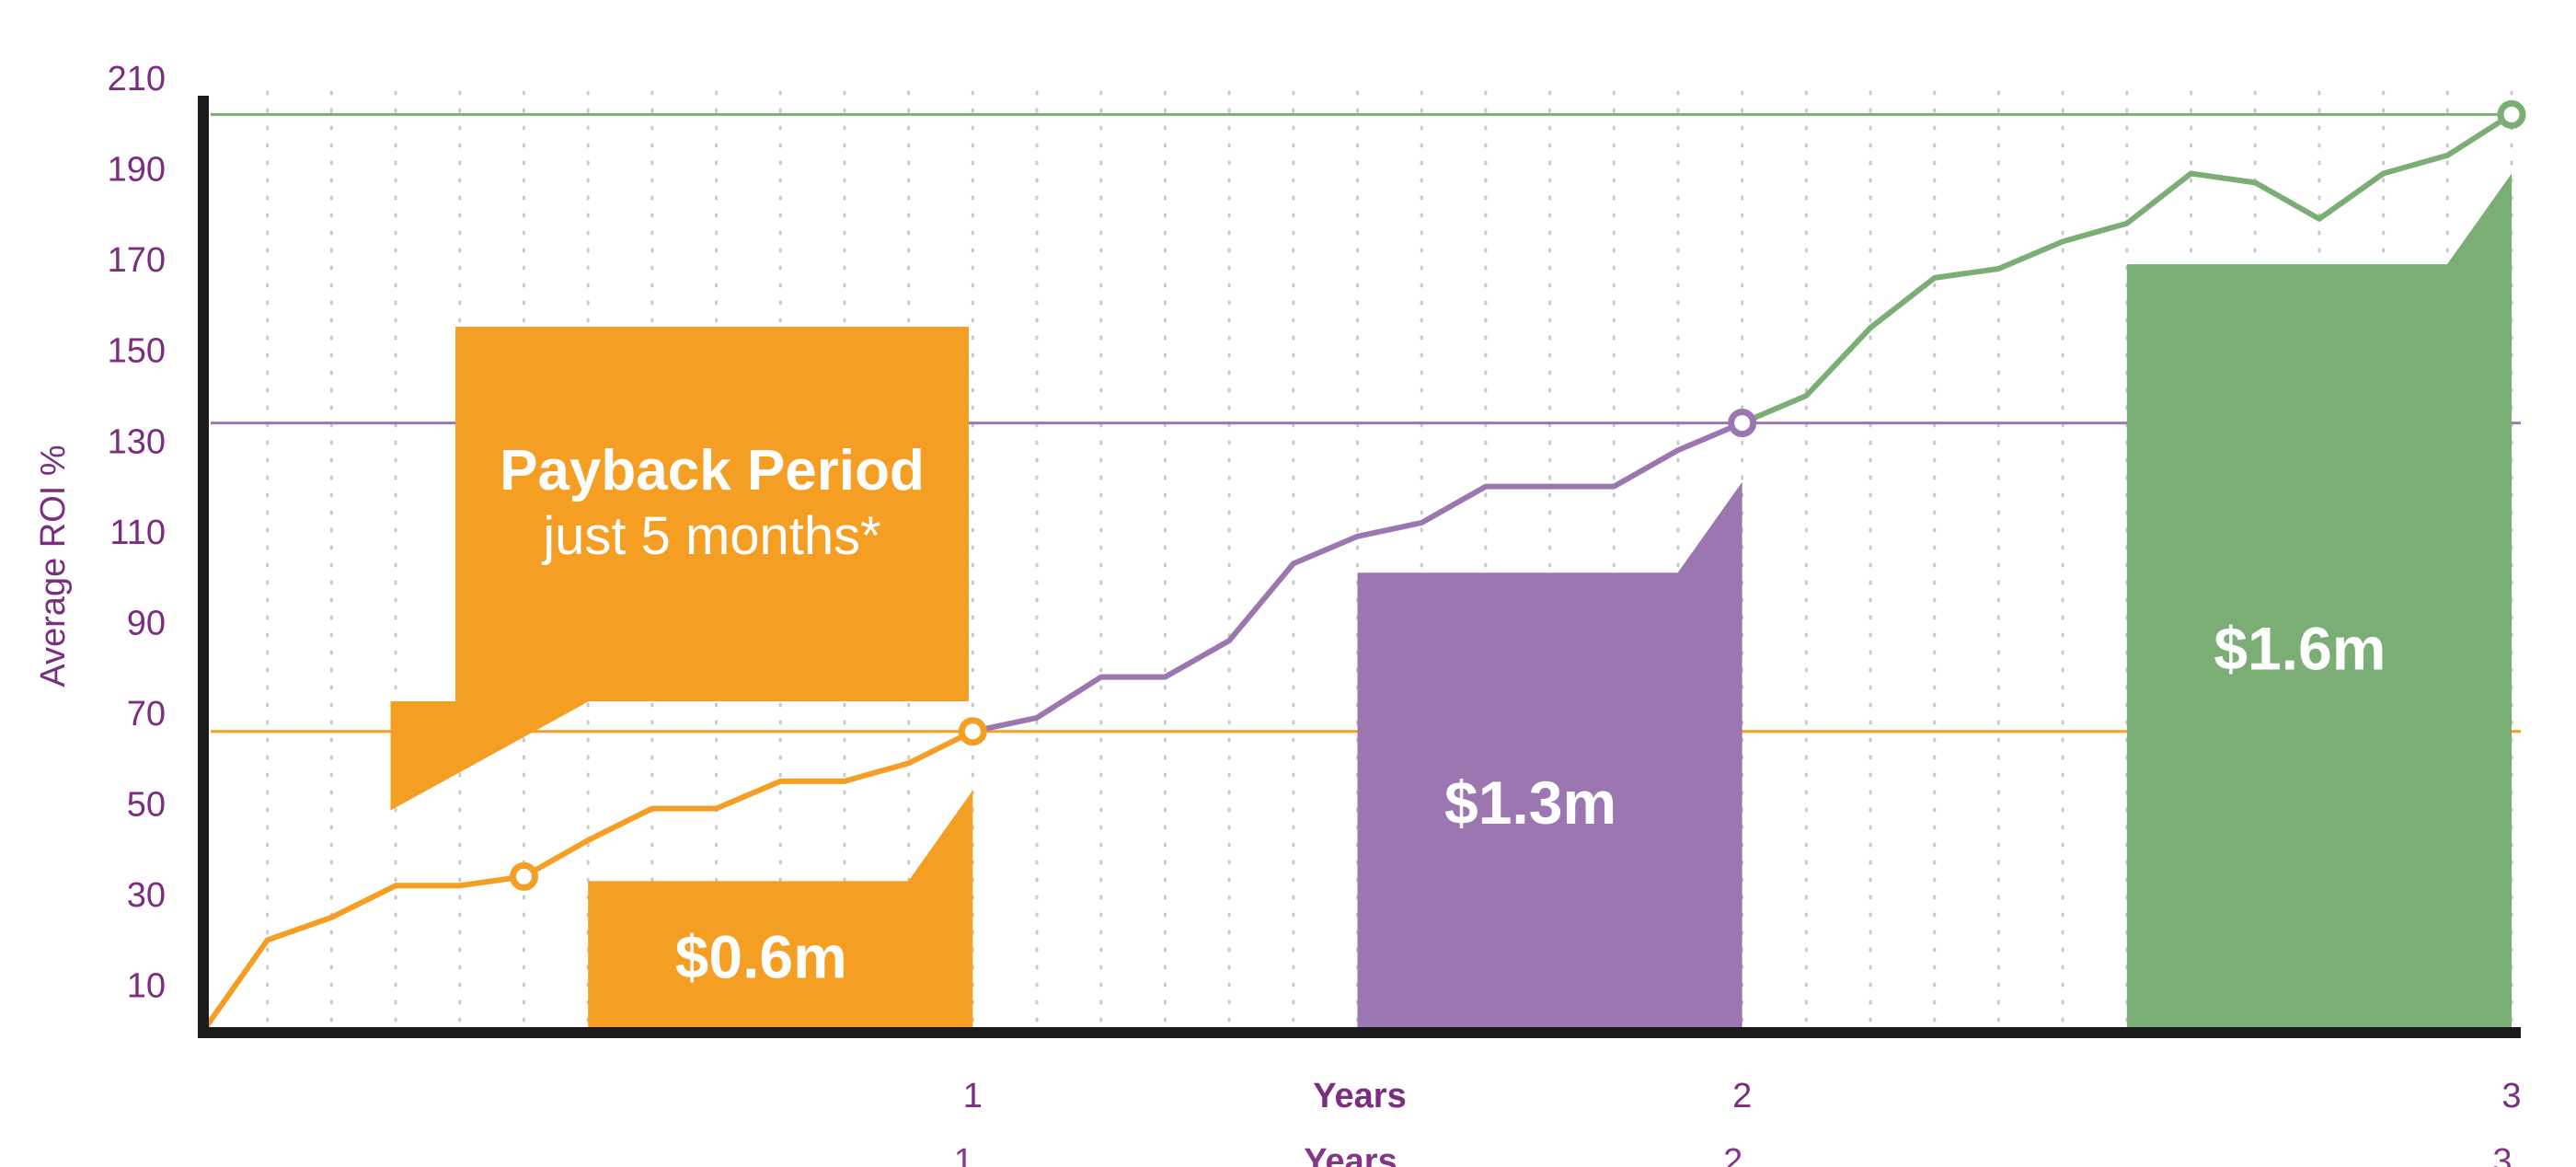 The height and width of the screenshot is (1167, 2576). Describe the element at coordinates (146, 895) in the screenshot. I see `y-tick-label: 30` at that location.